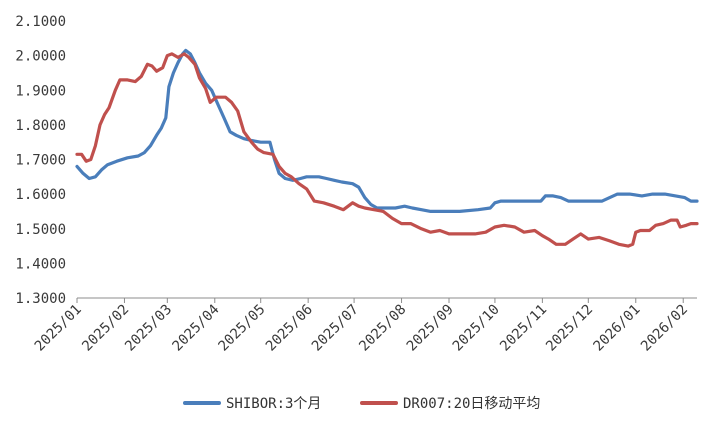 The height and width of the screenshot is (432, 720). Describe the element at coordinates (148, 328) in the screenshot. I see `x-tick-label: 2025/03` at that location.